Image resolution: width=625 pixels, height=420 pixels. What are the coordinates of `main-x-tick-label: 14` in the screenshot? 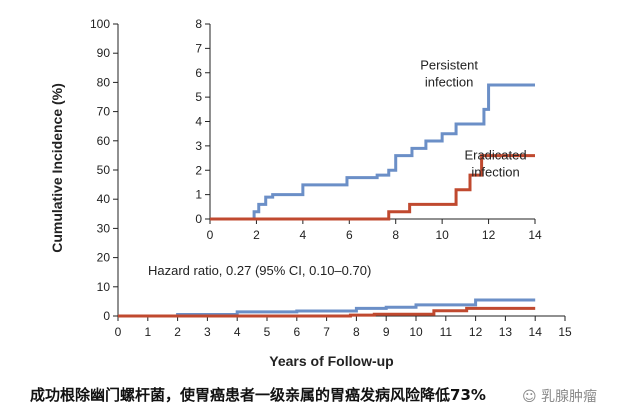 It's located at (536, 332).